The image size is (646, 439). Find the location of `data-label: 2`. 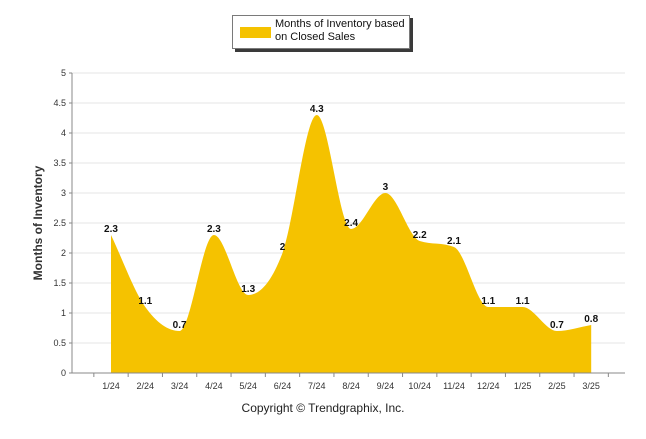

data-label: 2 is located at coordinates (283, 247).